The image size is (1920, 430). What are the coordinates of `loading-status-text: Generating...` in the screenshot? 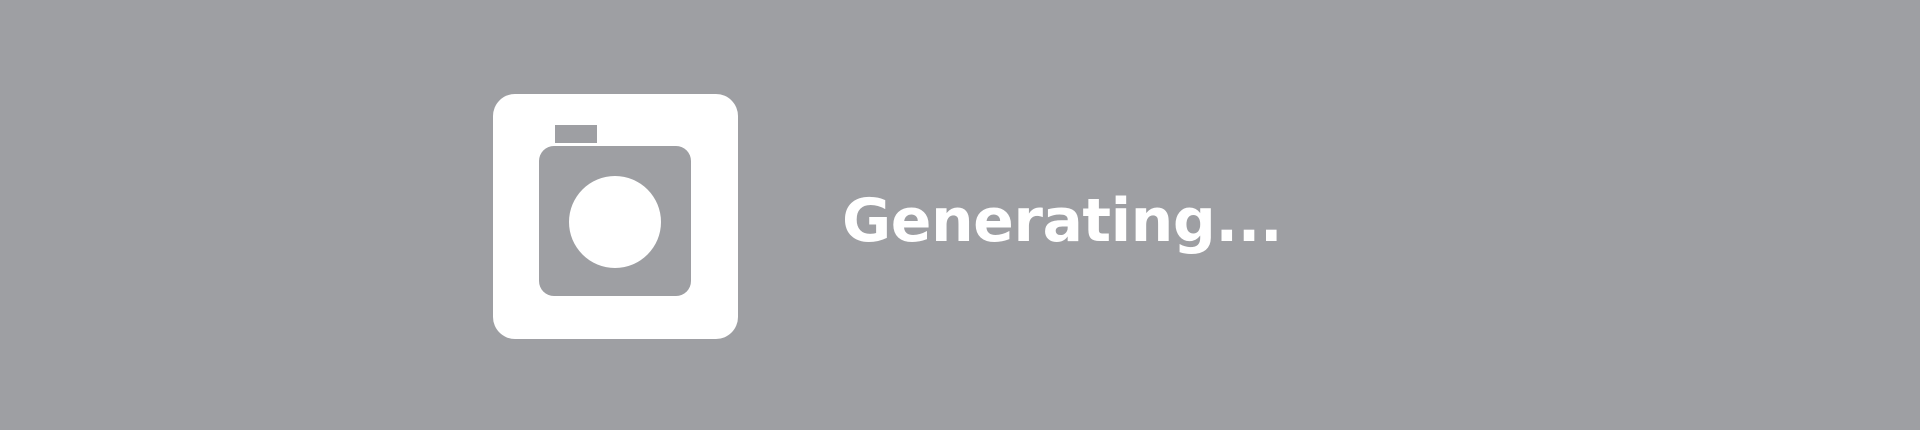 It's located at (1062, 221).